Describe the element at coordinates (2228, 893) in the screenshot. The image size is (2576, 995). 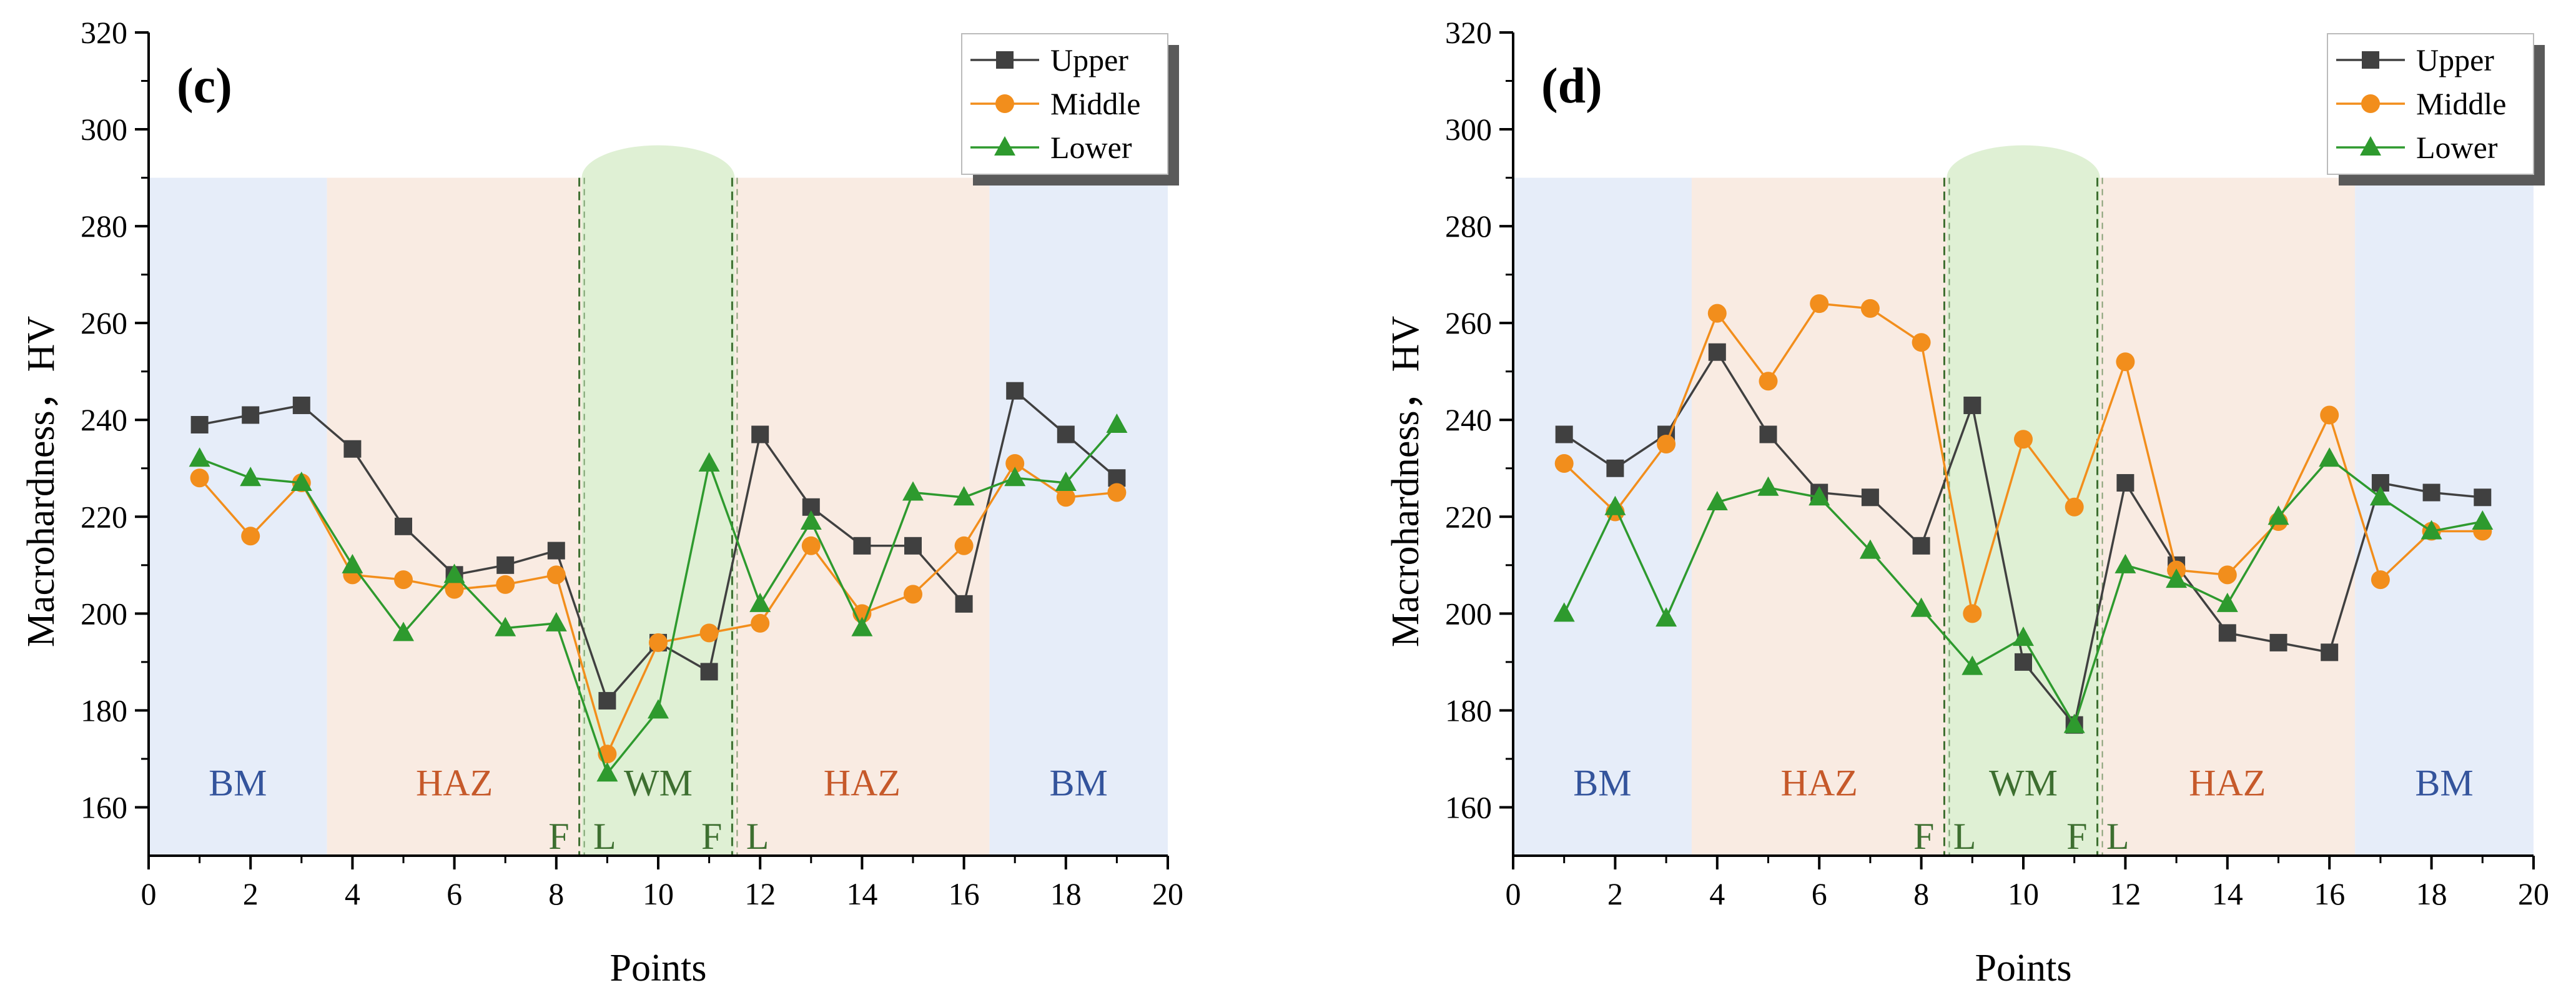
I see `x-tick-label: 14` at that location.